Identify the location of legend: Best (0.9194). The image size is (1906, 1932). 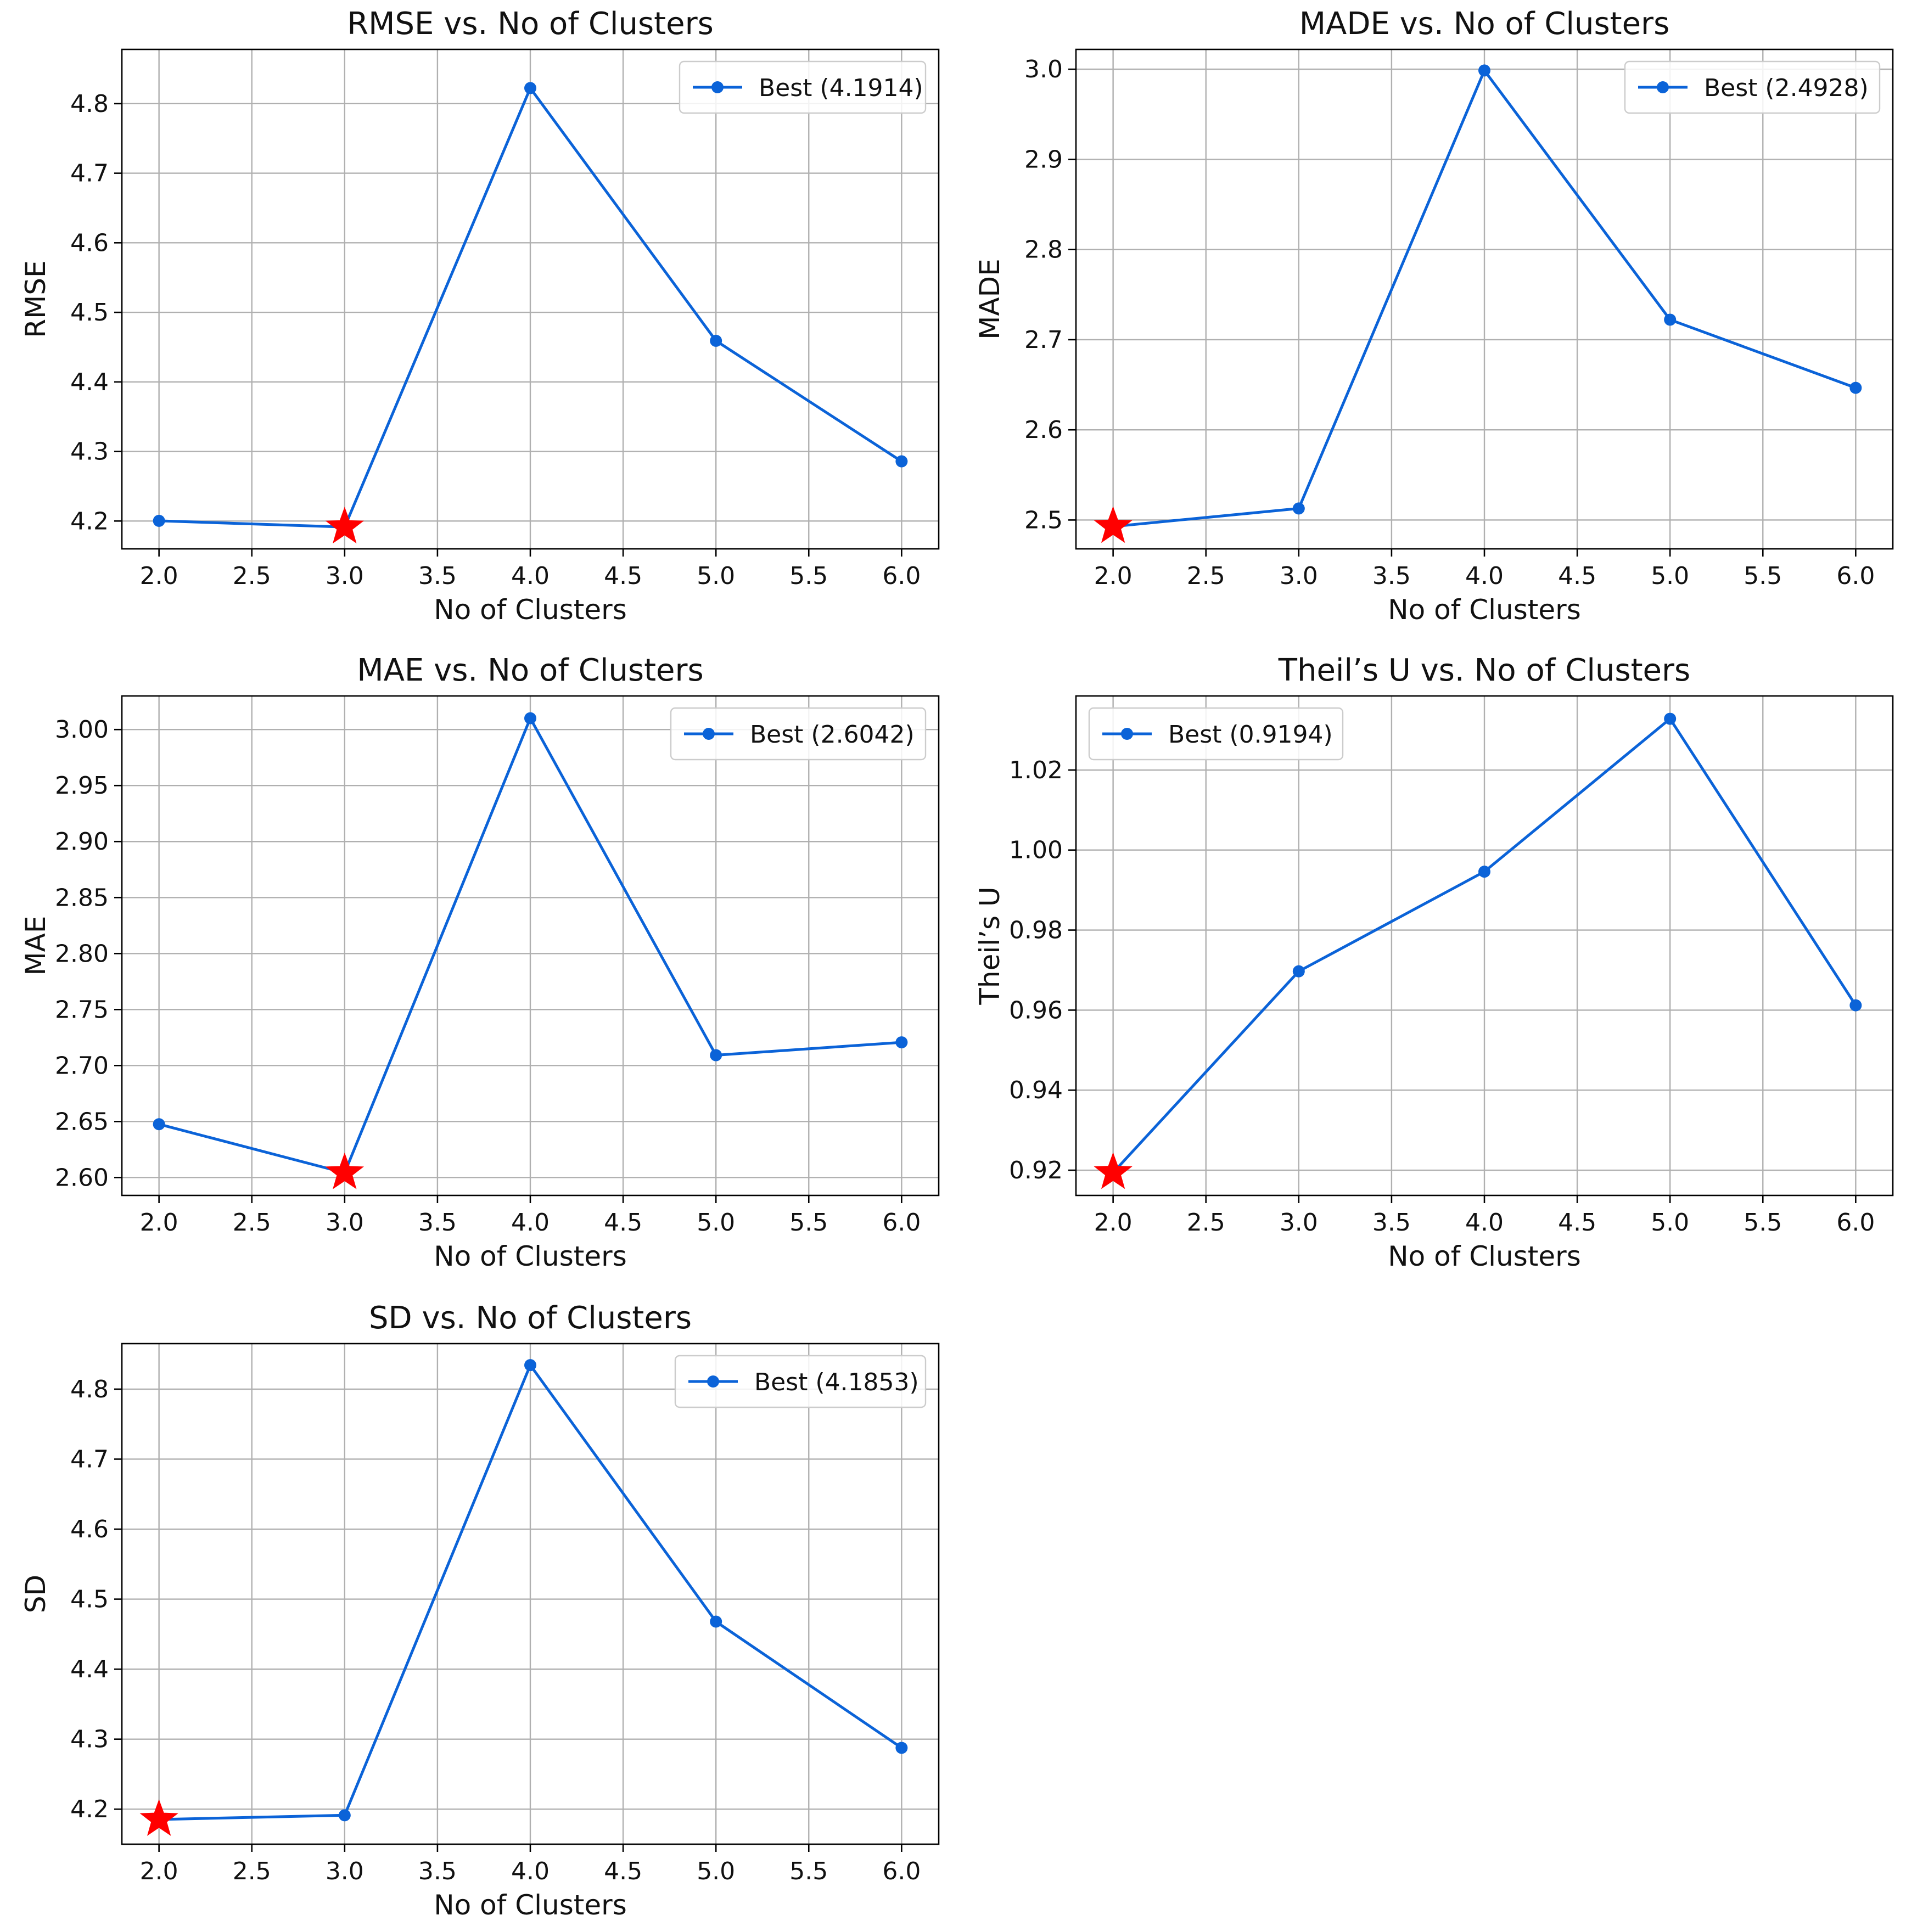
(1216, 734).